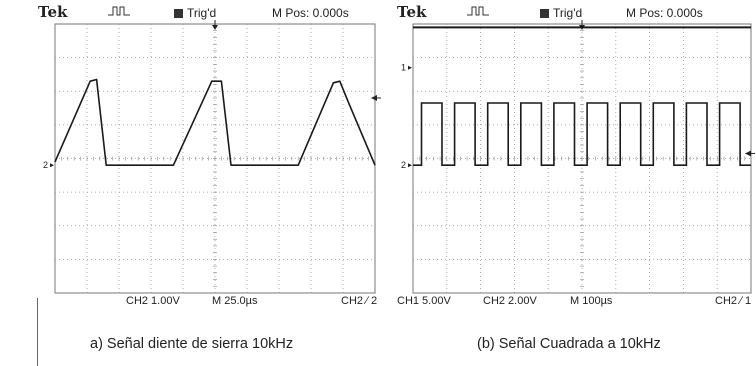  What do you see at coordinates (192, 344) in the screenshot?
I see `caption-a: a) Señal diente de sierra 10kHz` at bounding box center [192, 344].